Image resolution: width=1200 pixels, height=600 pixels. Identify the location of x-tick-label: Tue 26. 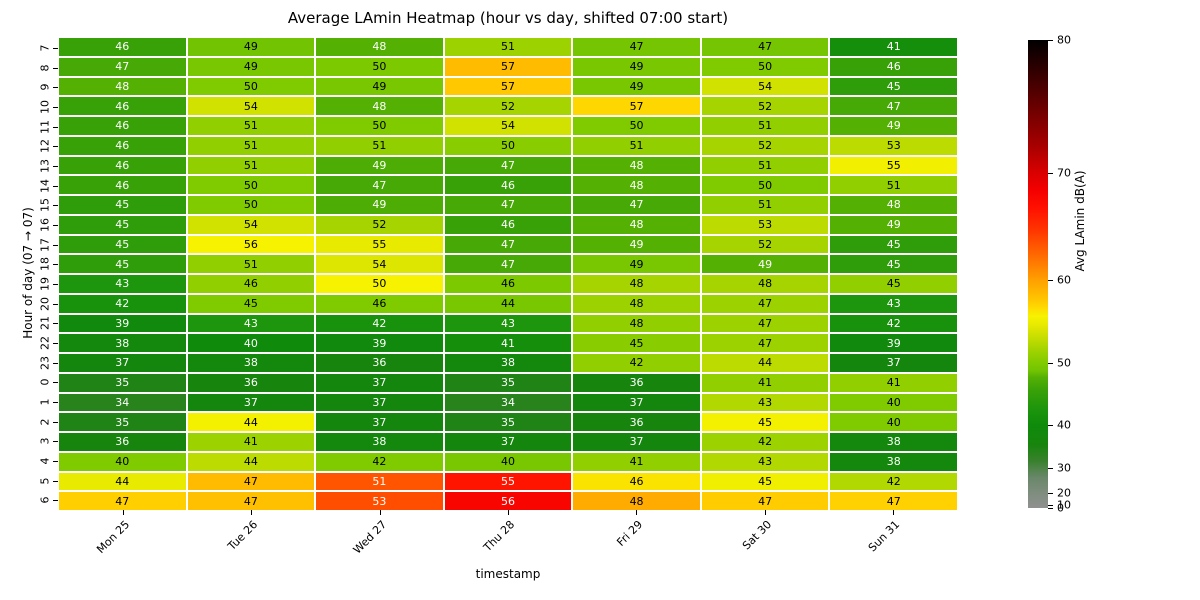
(243, 535).